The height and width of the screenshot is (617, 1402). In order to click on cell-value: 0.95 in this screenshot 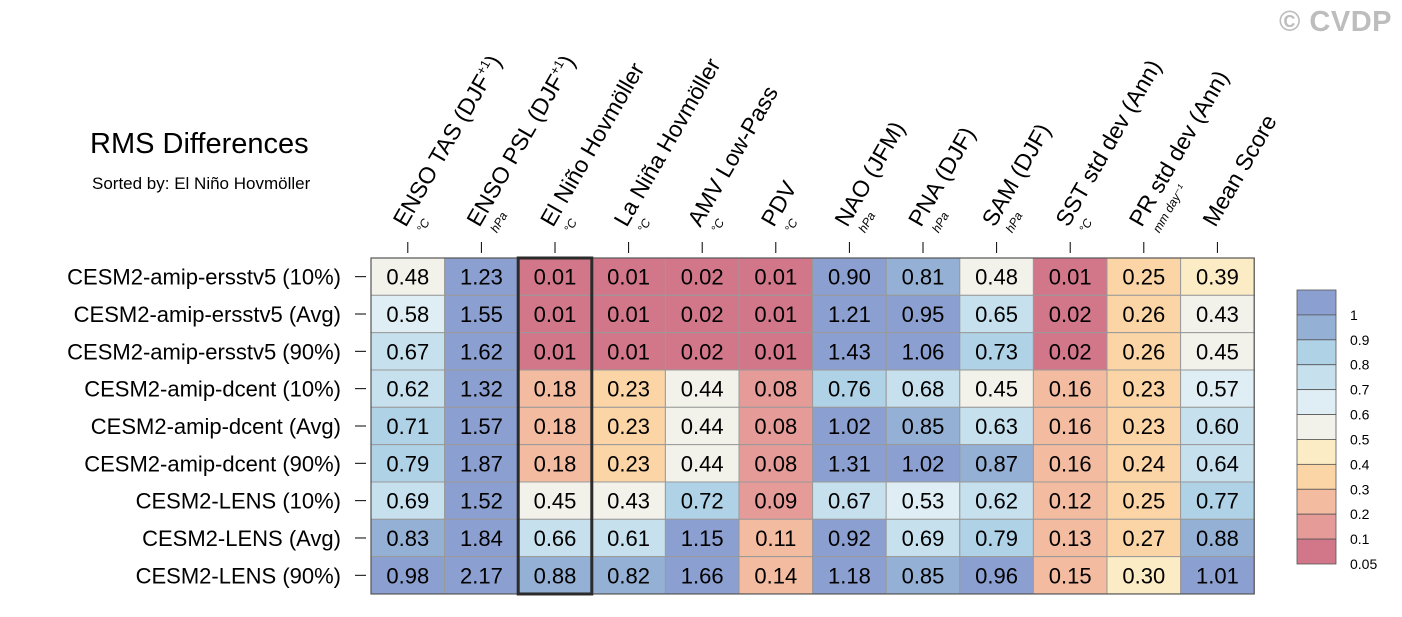, I will do `click(923, 314)`.